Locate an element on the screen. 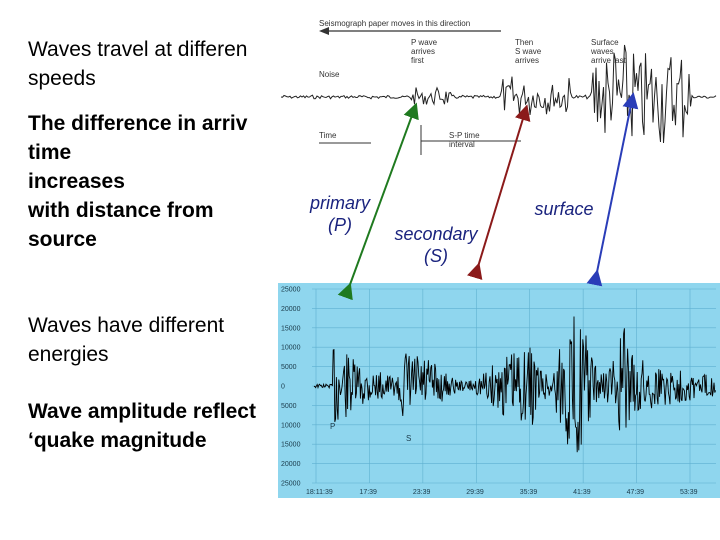 Image resolution: width=720 pixels, height=540 pixels. p-label-line: arrives is located at coordinates (423, 51).